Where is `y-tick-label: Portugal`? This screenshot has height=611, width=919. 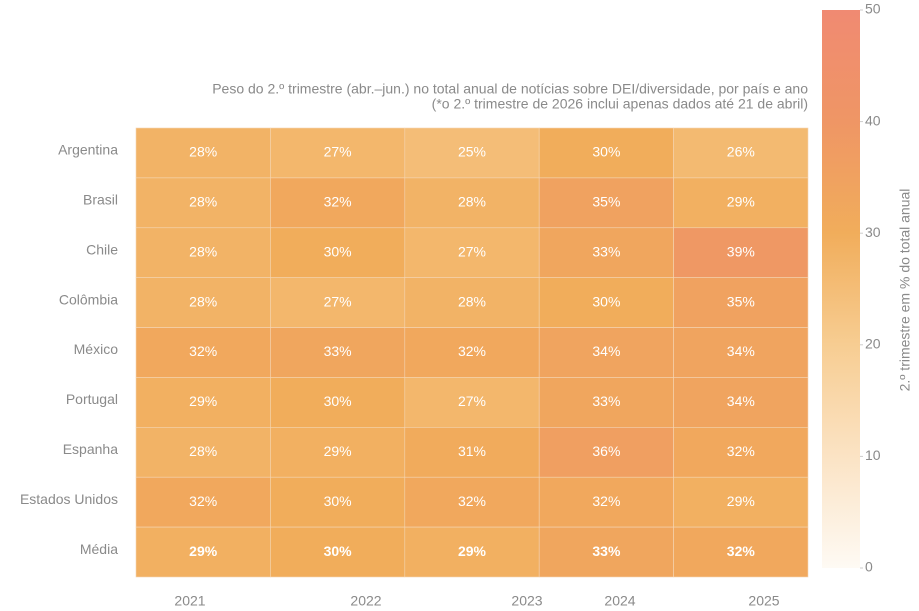
y-tick-label: Portugal is located at coordinates (92, 399).